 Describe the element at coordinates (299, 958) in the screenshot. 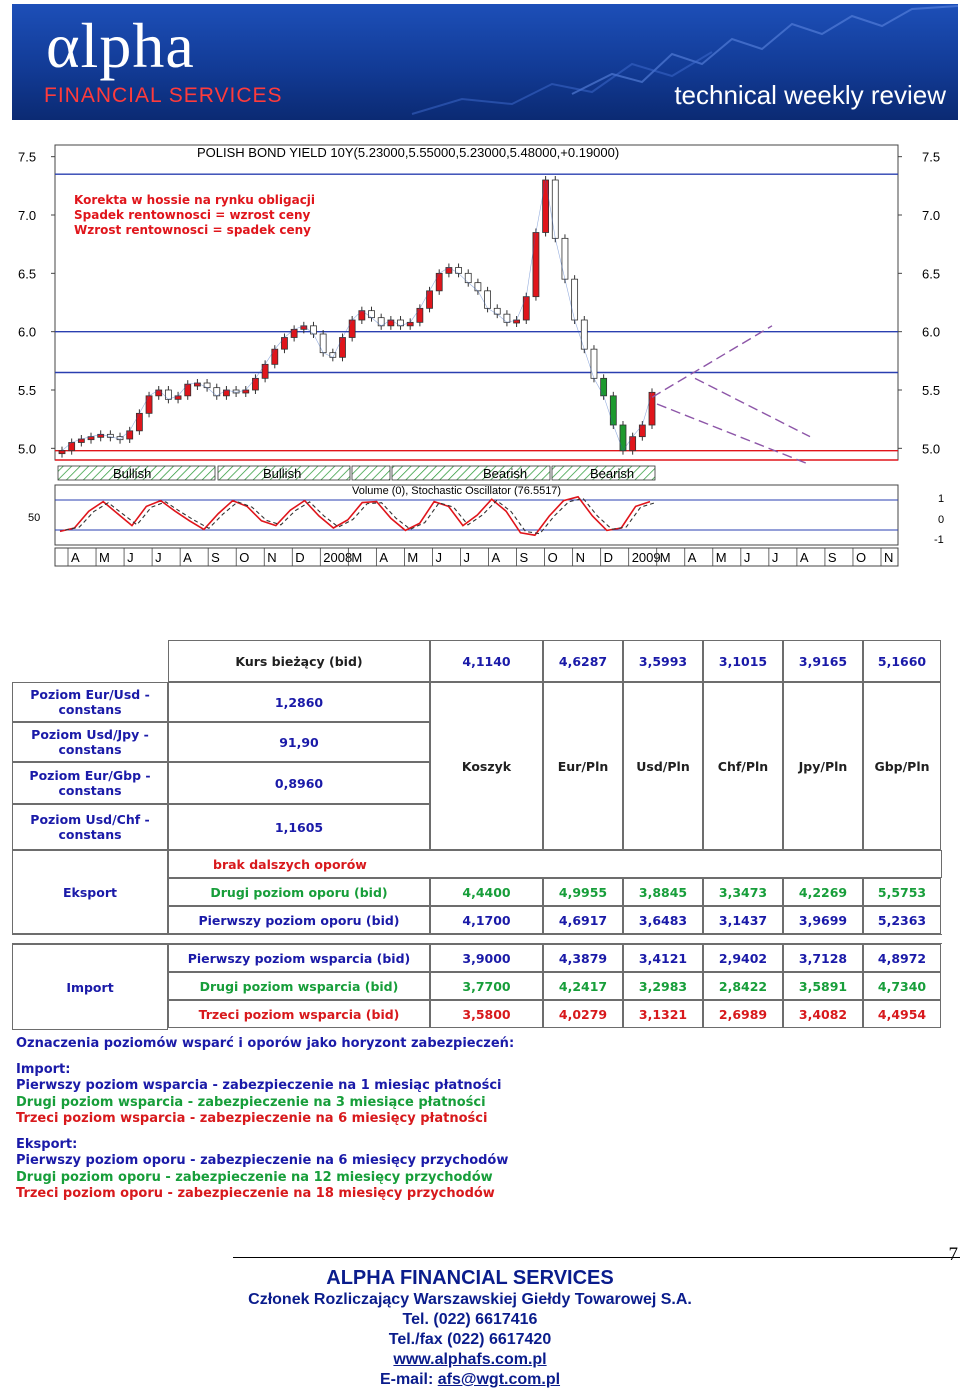

I see `level-row-label: Pierwszy poziom wsparcia (bid)` at that location.